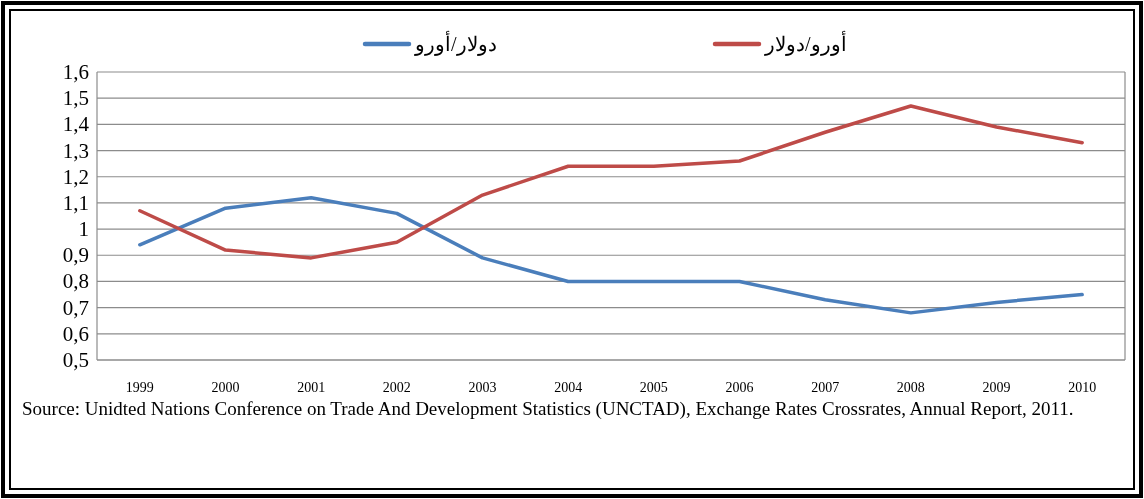 The height and width of the screenshot is (499, 1144). I want to click on x-tick-label: 2010, so click(1082, 387).